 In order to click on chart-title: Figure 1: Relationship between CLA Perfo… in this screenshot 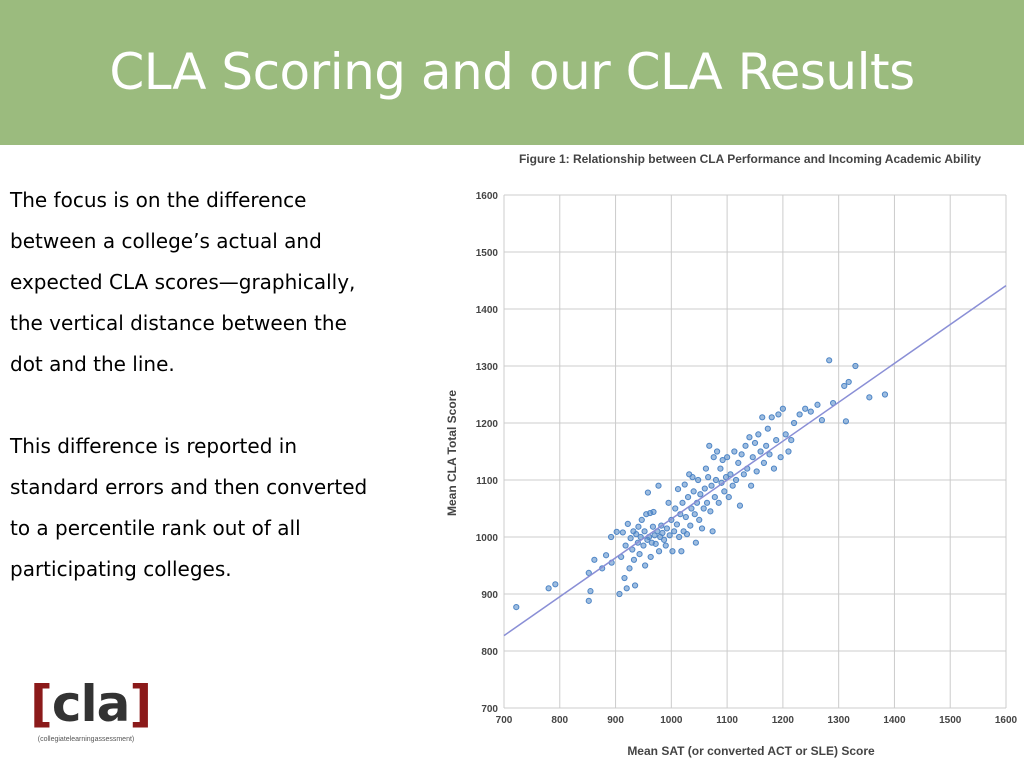, I will do `click(750, 159)`.